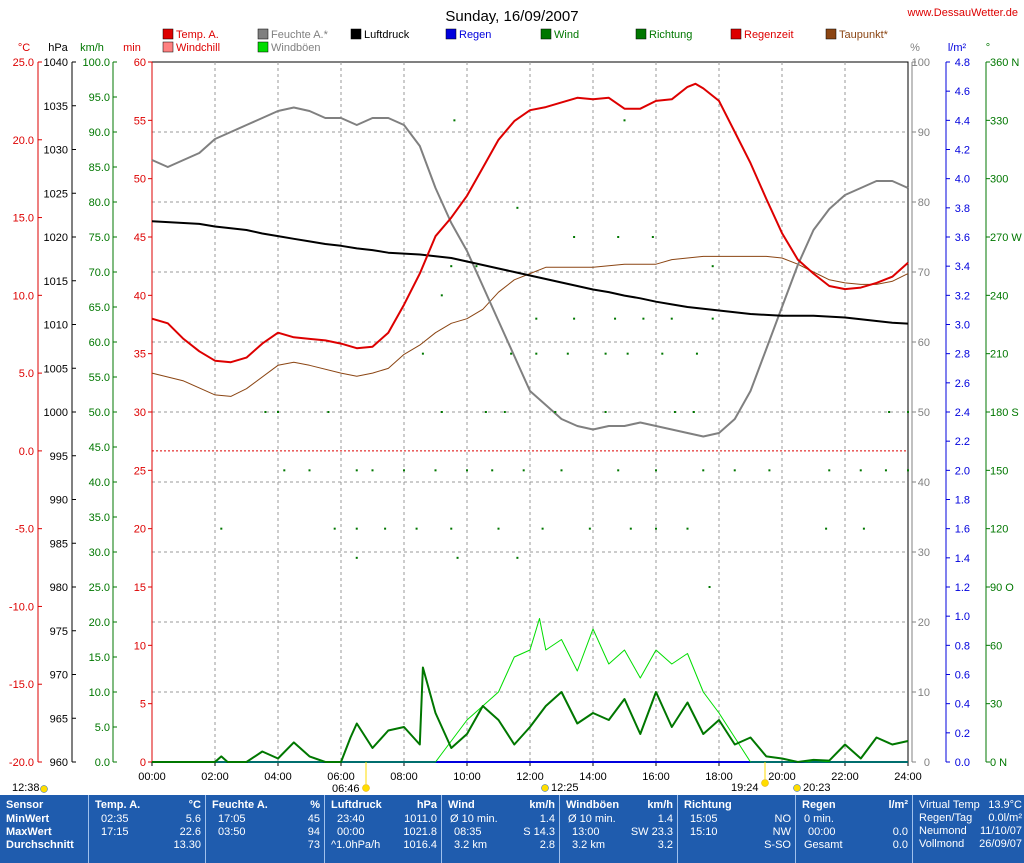 The width and height of the screenshot is (1024, 863). What do you see at coordinates (115, 832) in the screenshot?
I see `temp-max-time: 17:15` at bounding box center [115, 832].